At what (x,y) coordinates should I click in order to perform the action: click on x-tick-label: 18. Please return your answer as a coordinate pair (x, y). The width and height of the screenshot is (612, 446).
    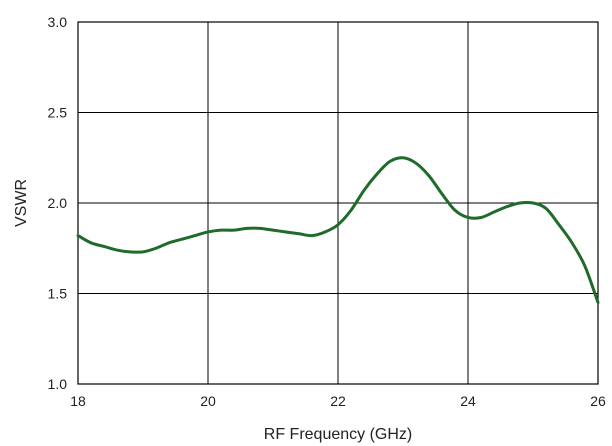
    Looking at the image, I should click on (78, 401).